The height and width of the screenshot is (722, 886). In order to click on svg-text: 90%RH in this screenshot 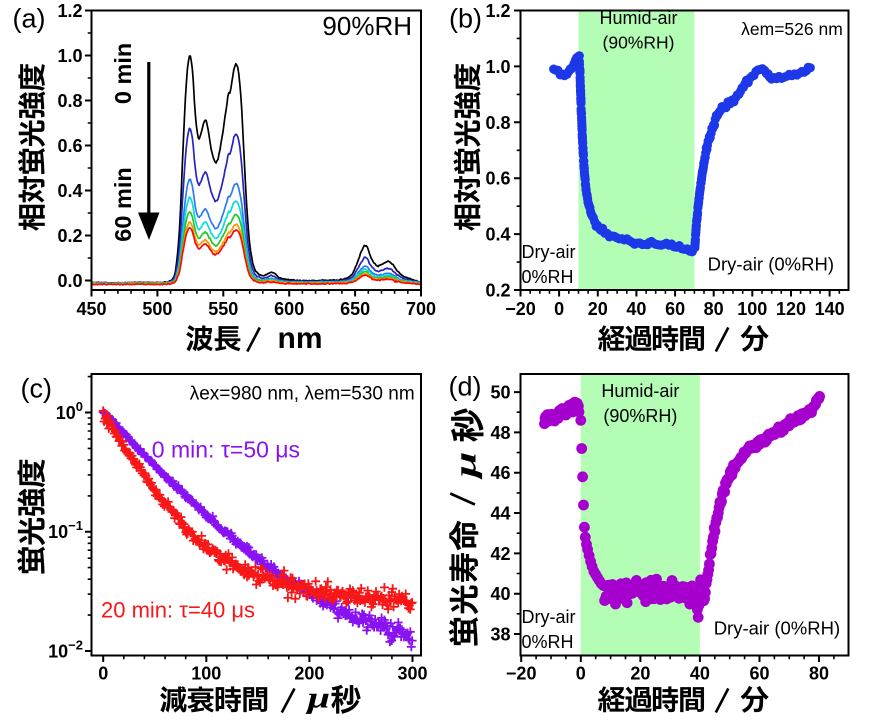, I will do `click(367, 26)`.